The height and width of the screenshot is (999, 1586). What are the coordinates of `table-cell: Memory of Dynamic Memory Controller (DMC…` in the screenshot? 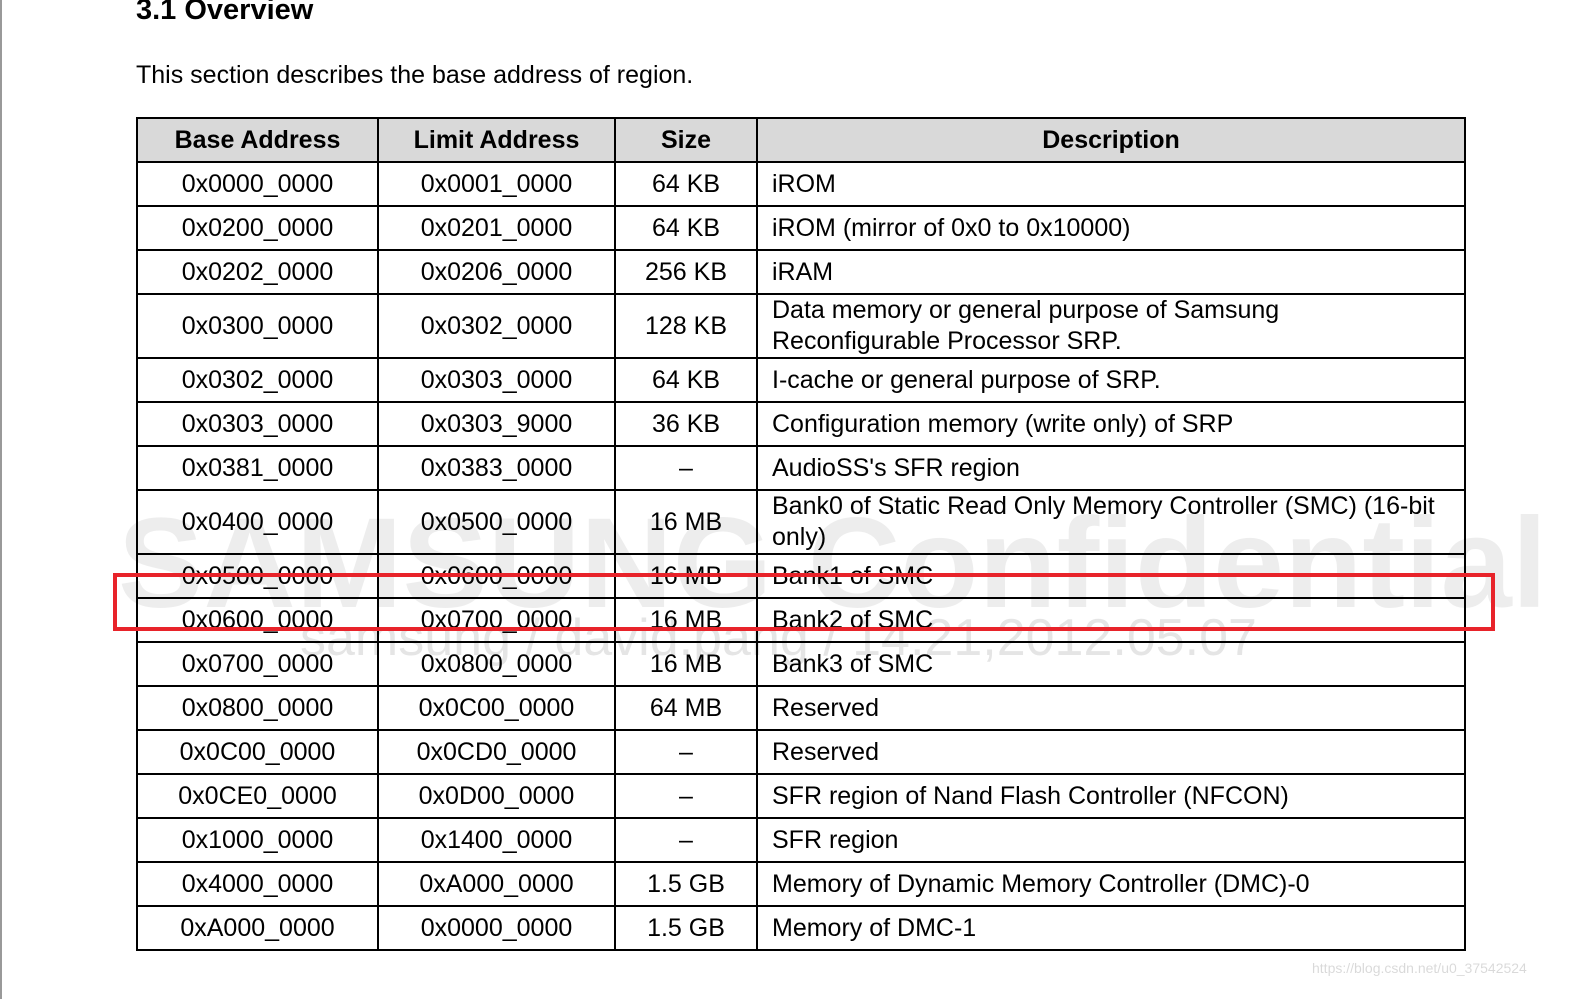 It's located at (1111, 884).